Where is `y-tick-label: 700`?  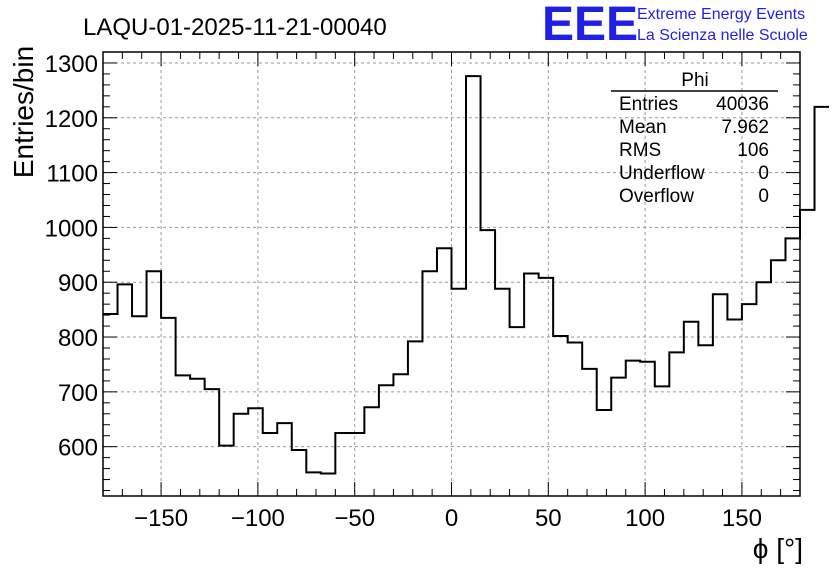 y-tick-label: 700 is located at coordinates (78, 393).